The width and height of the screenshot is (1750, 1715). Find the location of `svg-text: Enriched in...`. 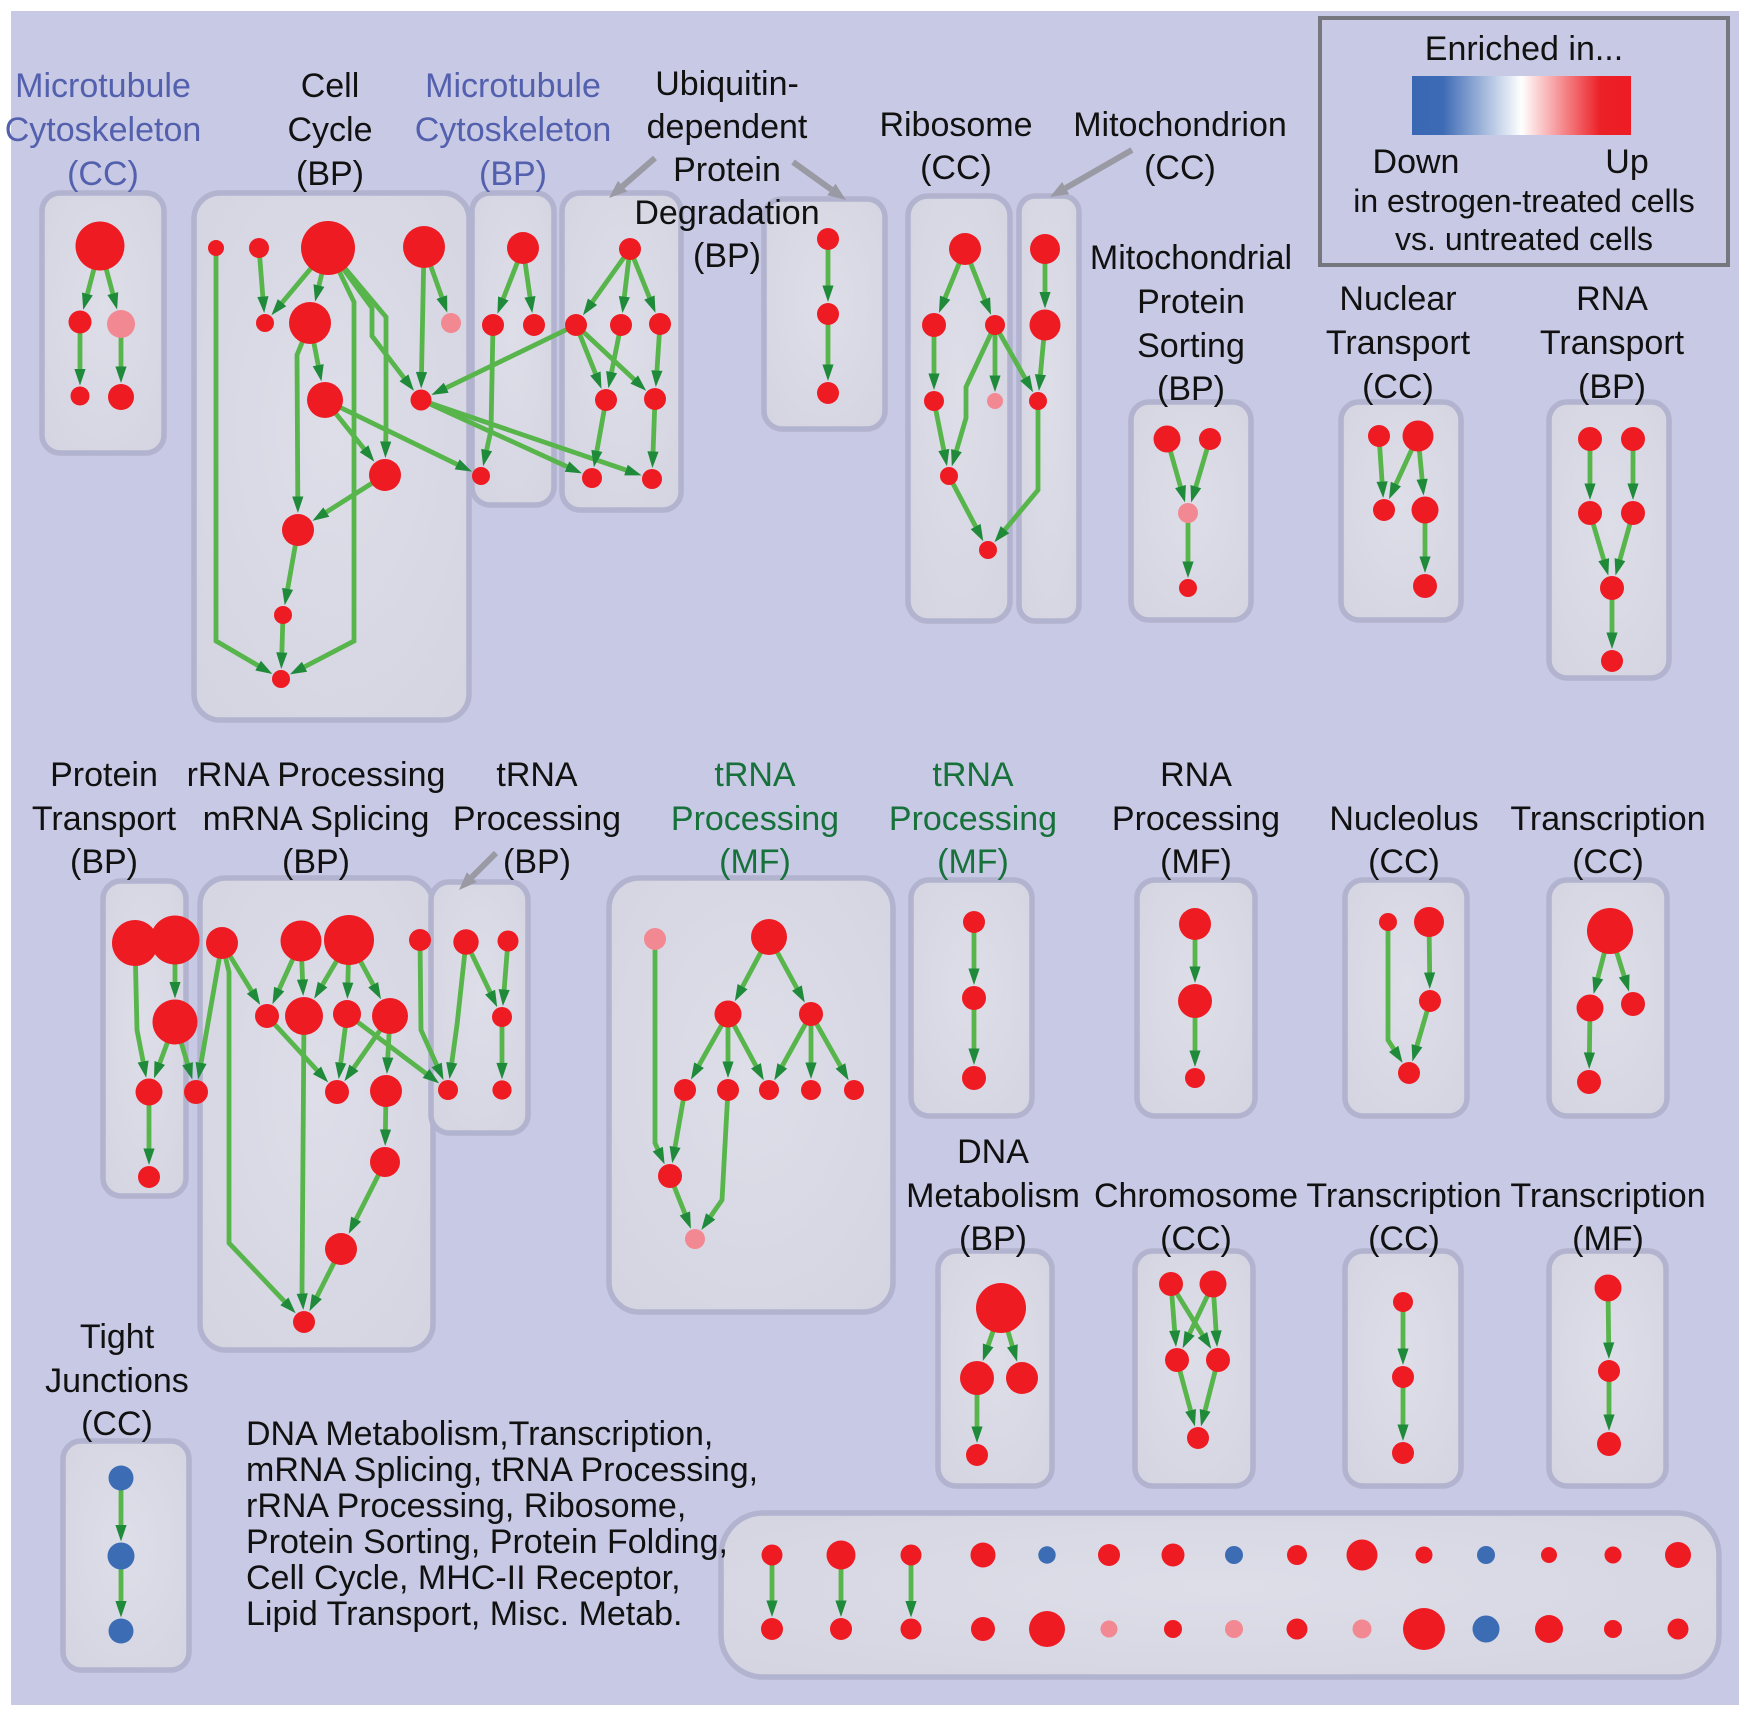

svg-text: Enriched in... is located at coordinates (1524, 49).